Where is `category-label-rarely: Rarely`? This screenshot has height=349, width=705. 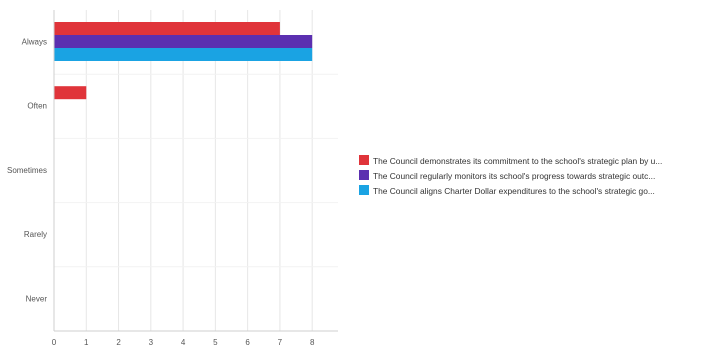
category-label-rarely: Rarely is located at coordinates (35, 234).